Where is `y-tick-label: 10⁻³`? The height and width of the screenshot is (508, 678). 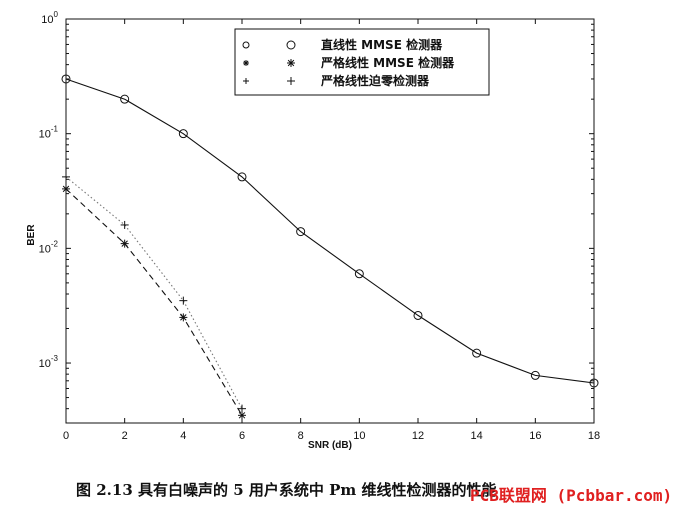 y-tick-label: 10⁻³ is located at coordinates (49, 362).